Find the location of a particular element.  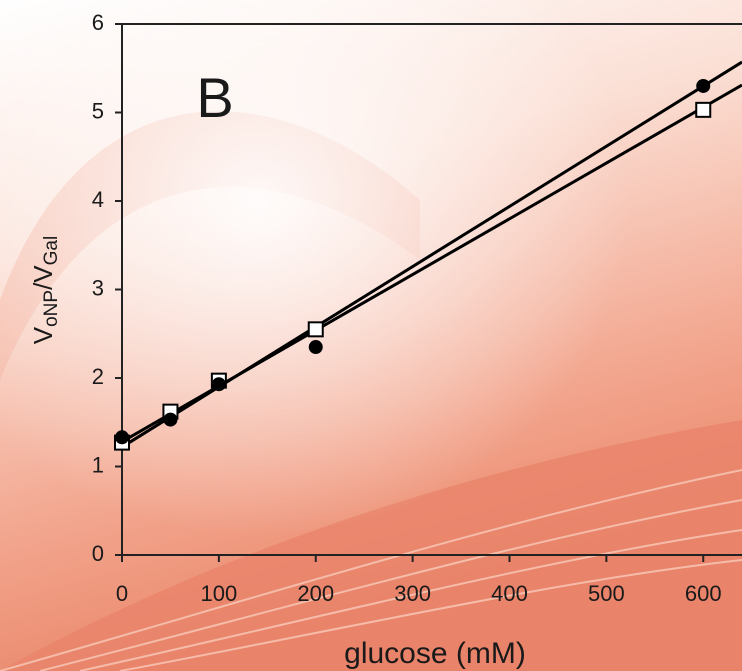

x-tick-label: 200 is located at coordinates (315, 593).